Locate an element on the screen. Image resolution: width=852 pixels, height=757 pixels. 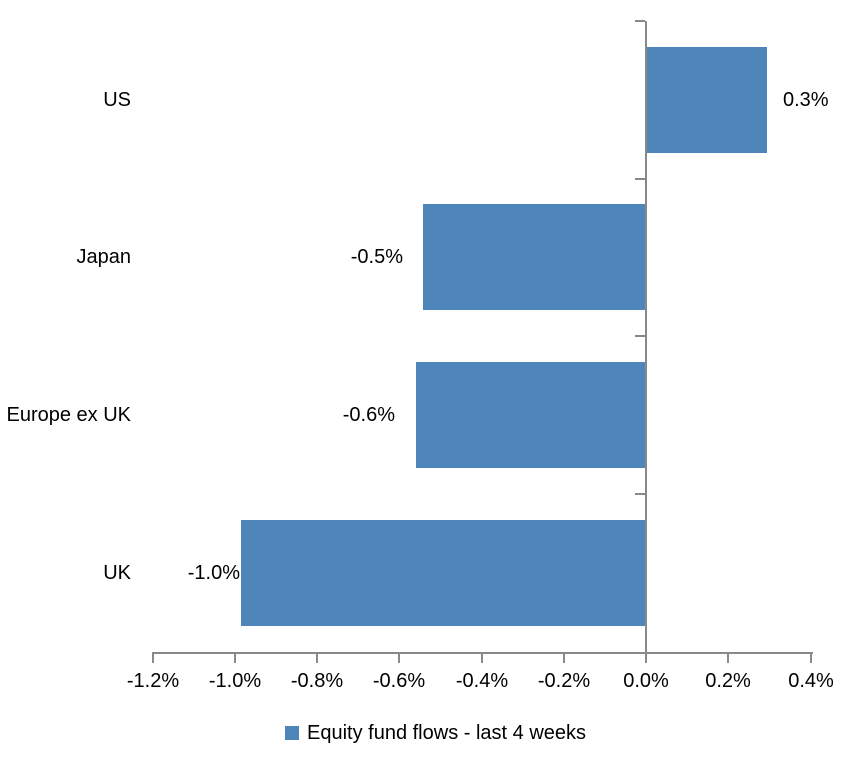
value-label-uk: -1.0% is located at coordinates (213, 573).